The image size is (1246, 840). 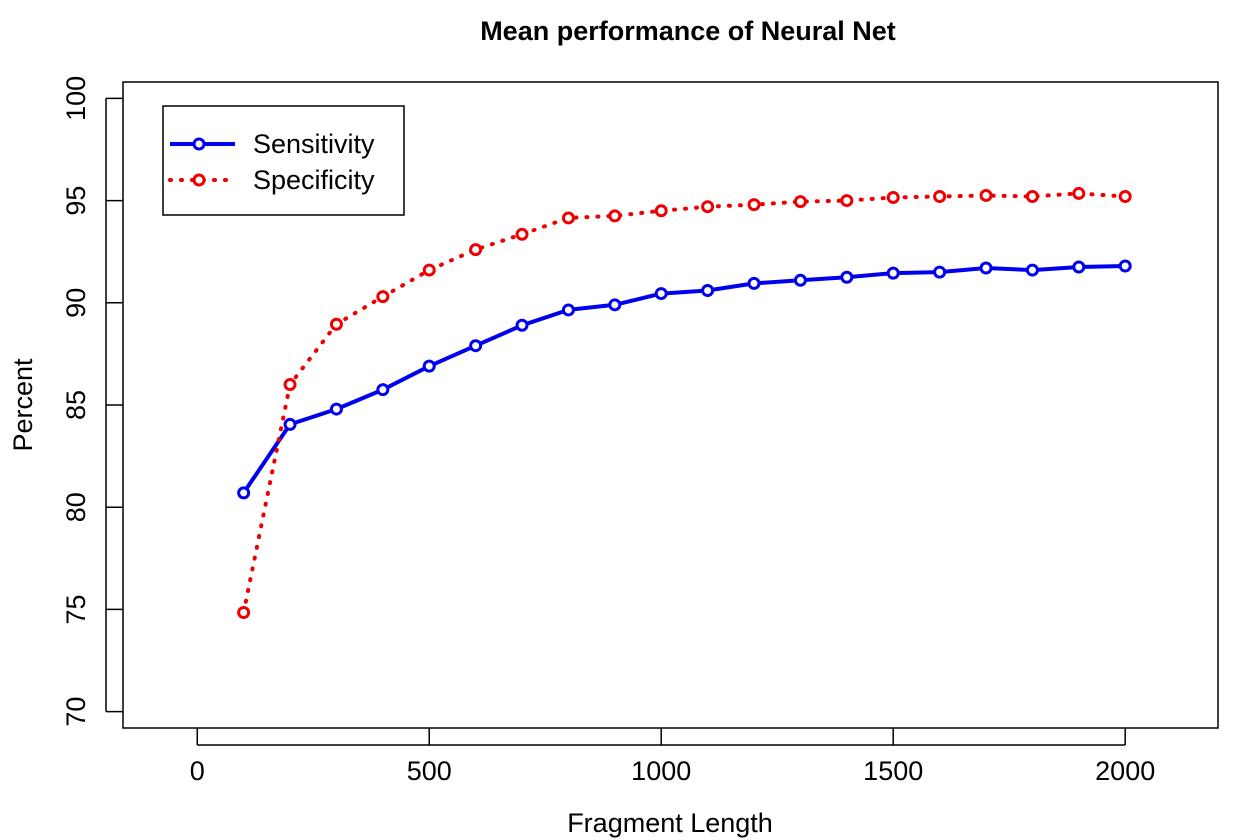 What do you see at coordinates (76, 609) in the screenshot?
I see `y-tick-label: 75` at bounding box center [76, 609].